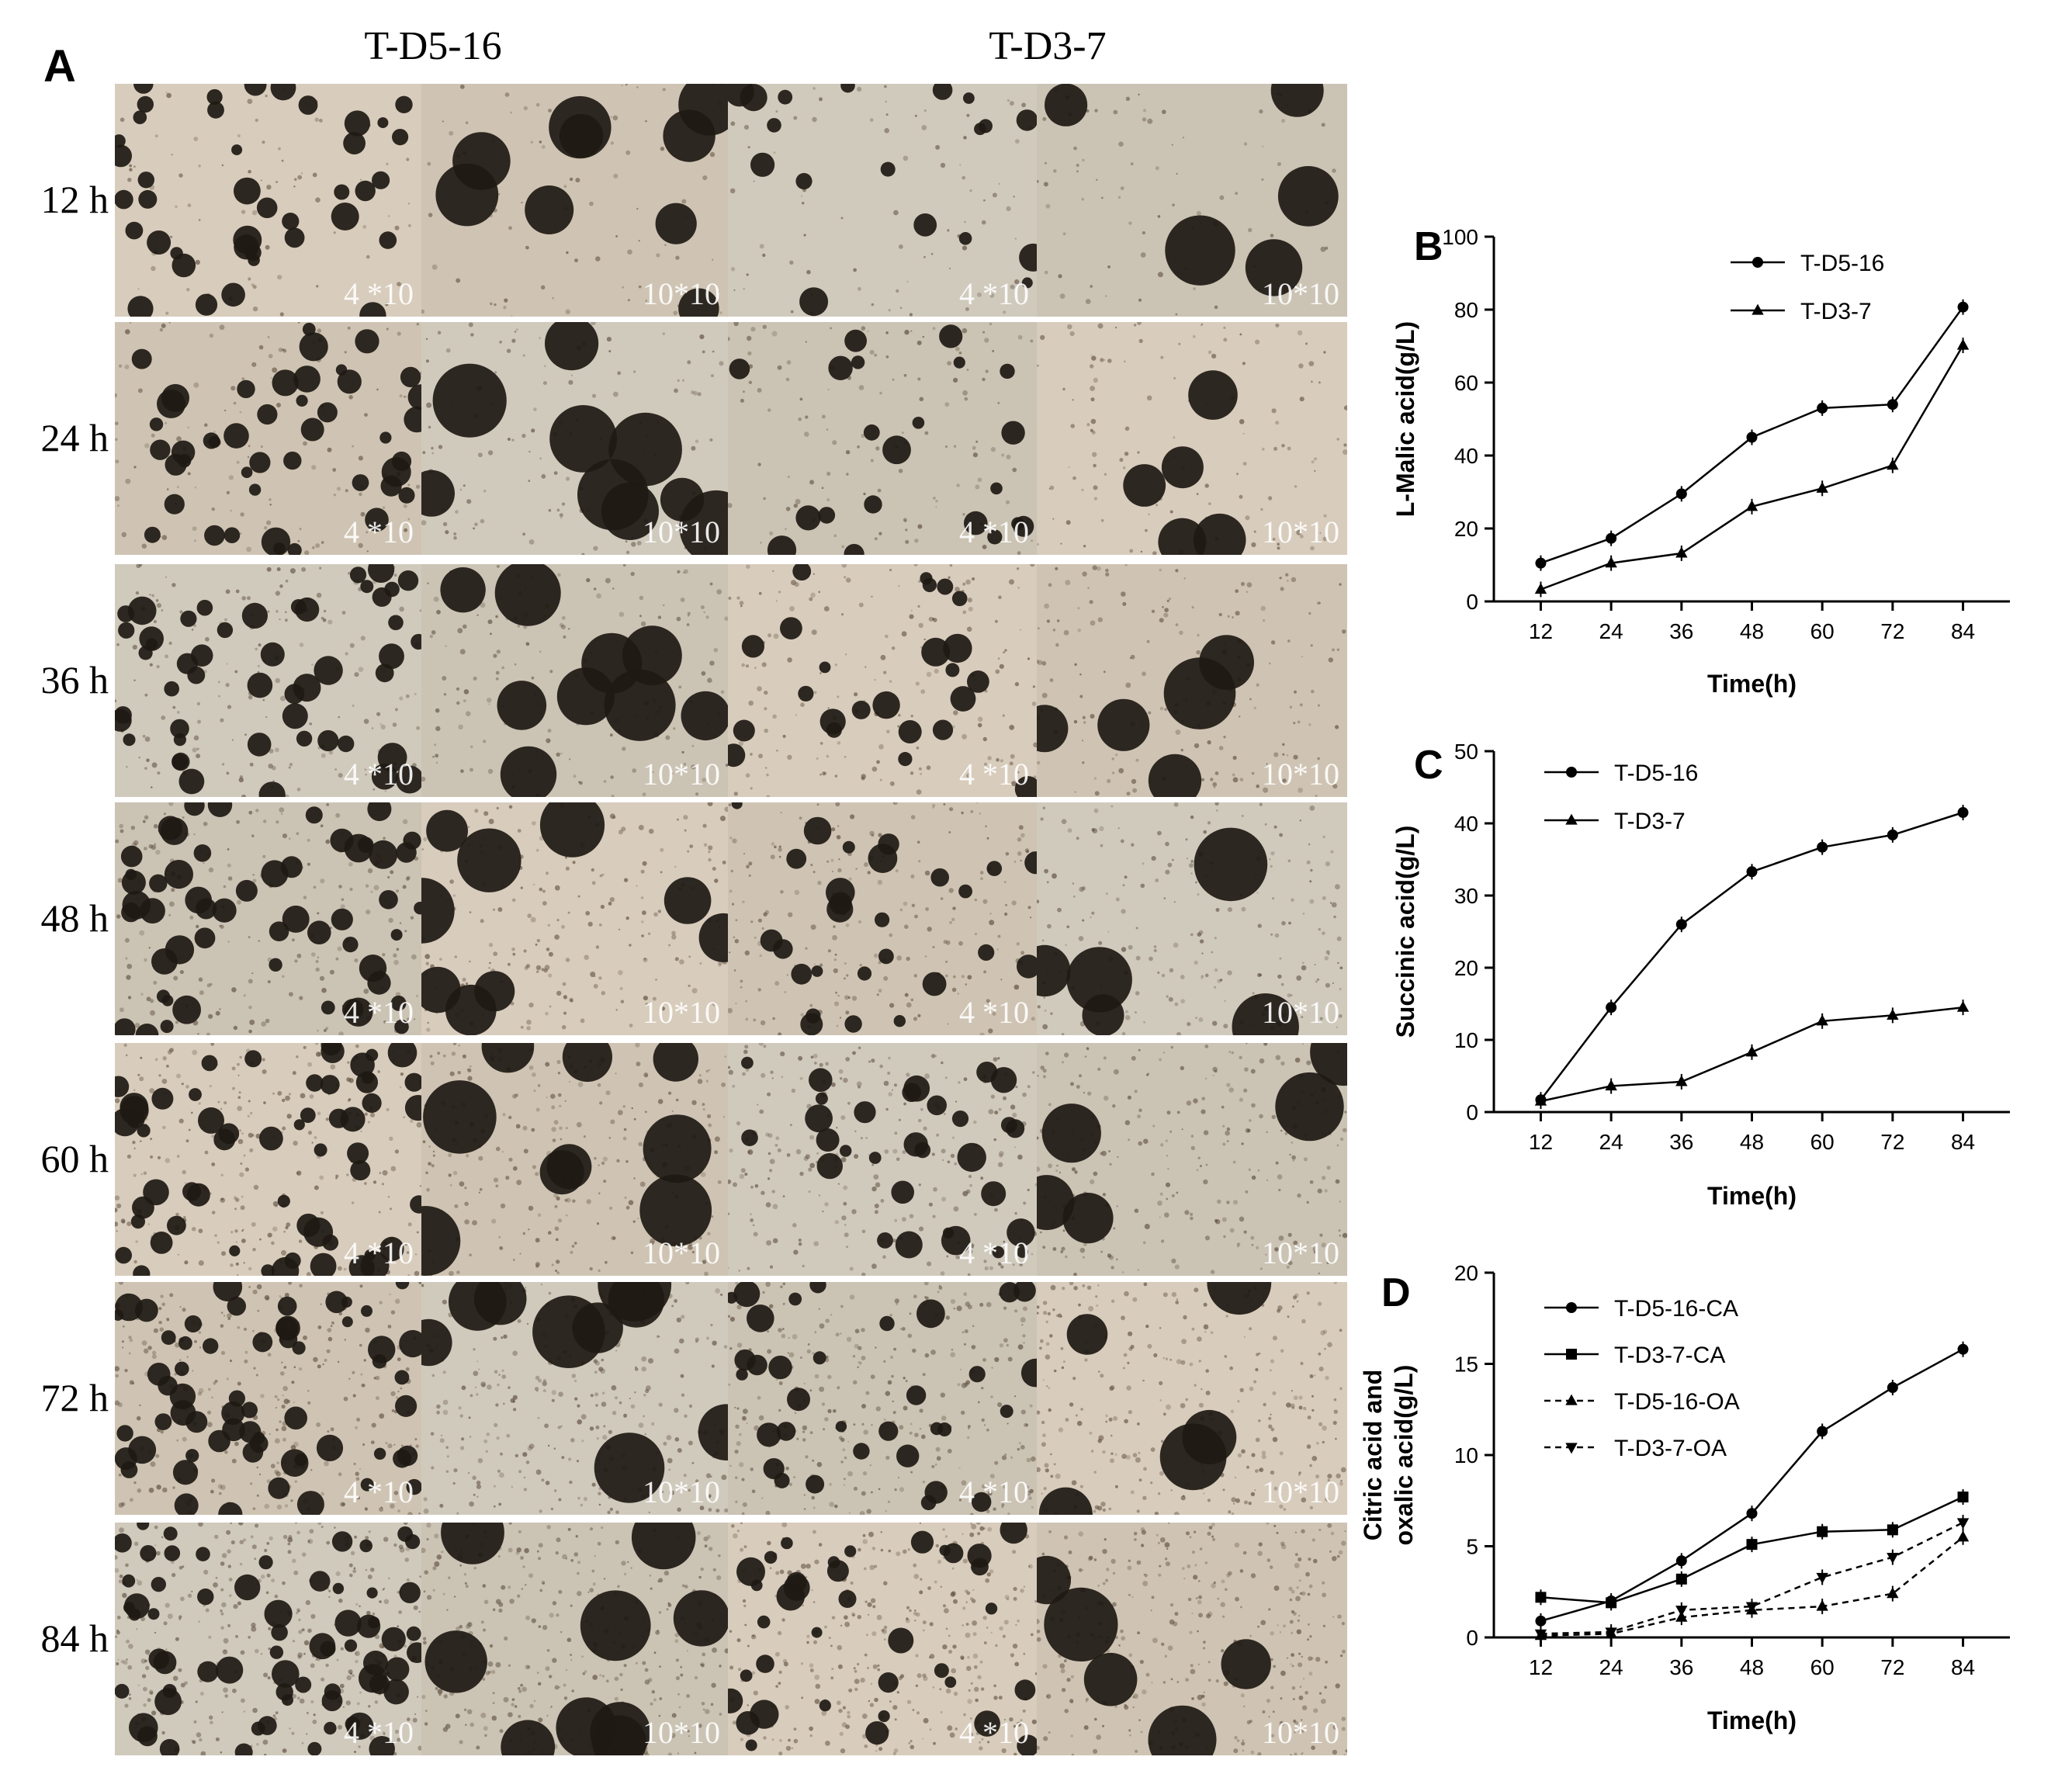  Describe the element at coordinates (1677, 1402) in the screenshot. I see `legend-label: T-D5-16-OA` at that location.